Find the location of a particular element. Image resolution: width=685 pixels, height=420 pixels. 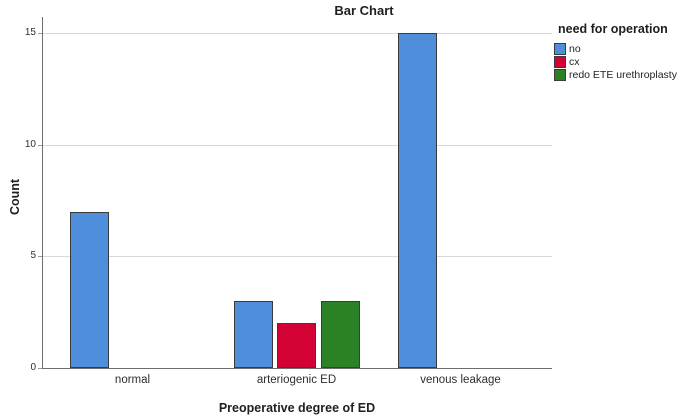

legend-title: need for operation is located at coordinates (613, 29).